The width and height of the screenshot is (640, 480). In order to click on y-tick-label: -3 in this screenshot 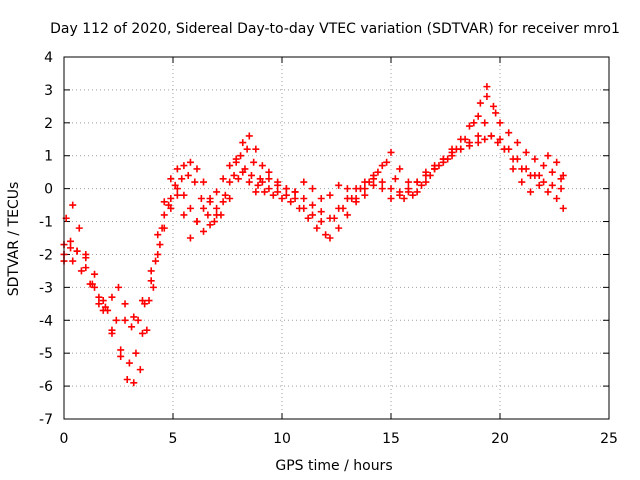, I will do `click(46, 288)`.